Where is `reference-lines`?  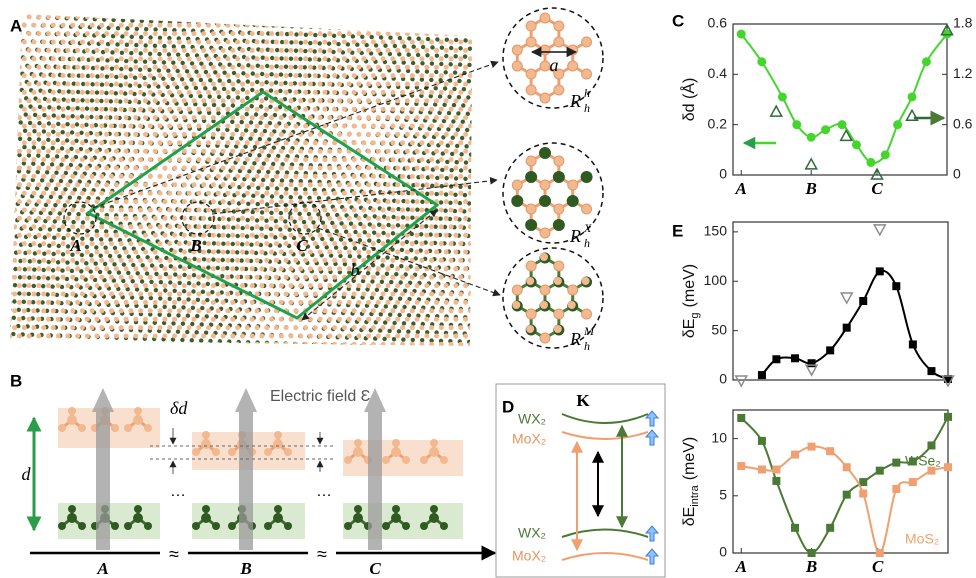 reference-lines is located at coordinates (242, 452).